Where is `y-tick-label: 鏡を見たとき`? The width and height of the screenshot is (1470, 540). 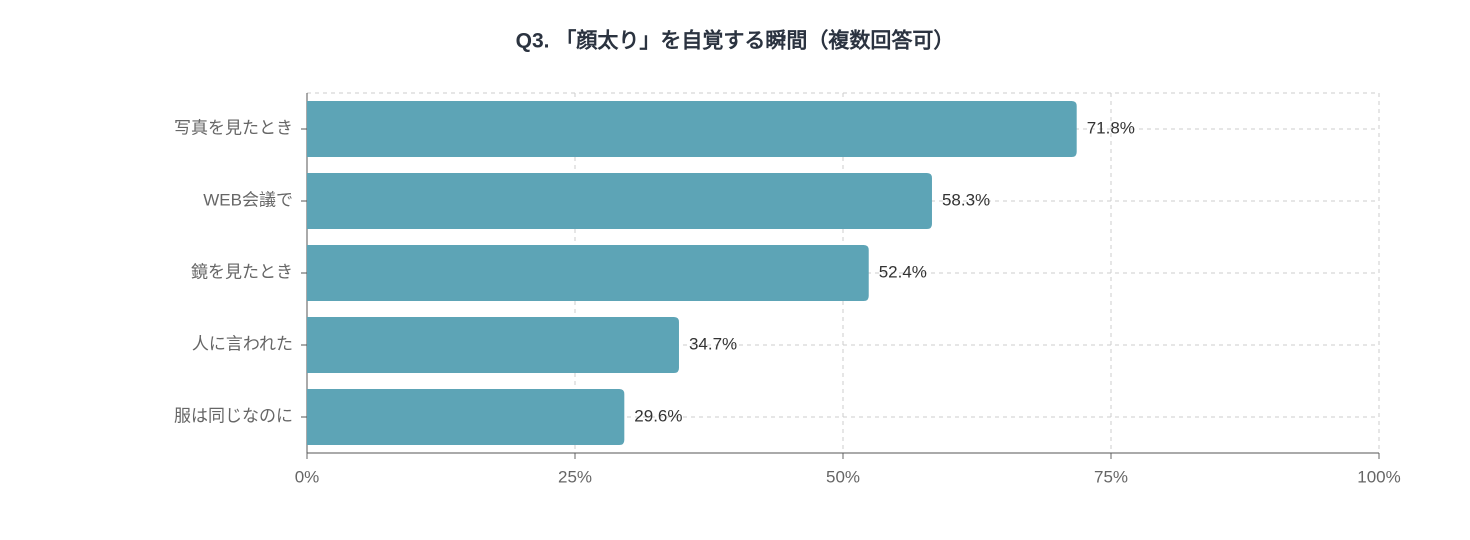 y-tick-label: 鏡を見たとき is located at coordinates (242, 271).